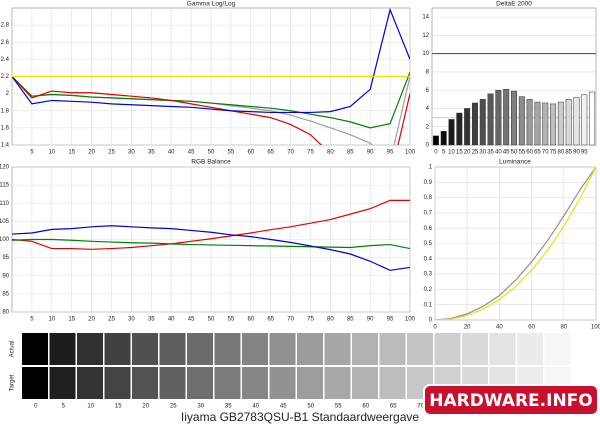  I want to click on swatch-label: 60, so click(365, 407).